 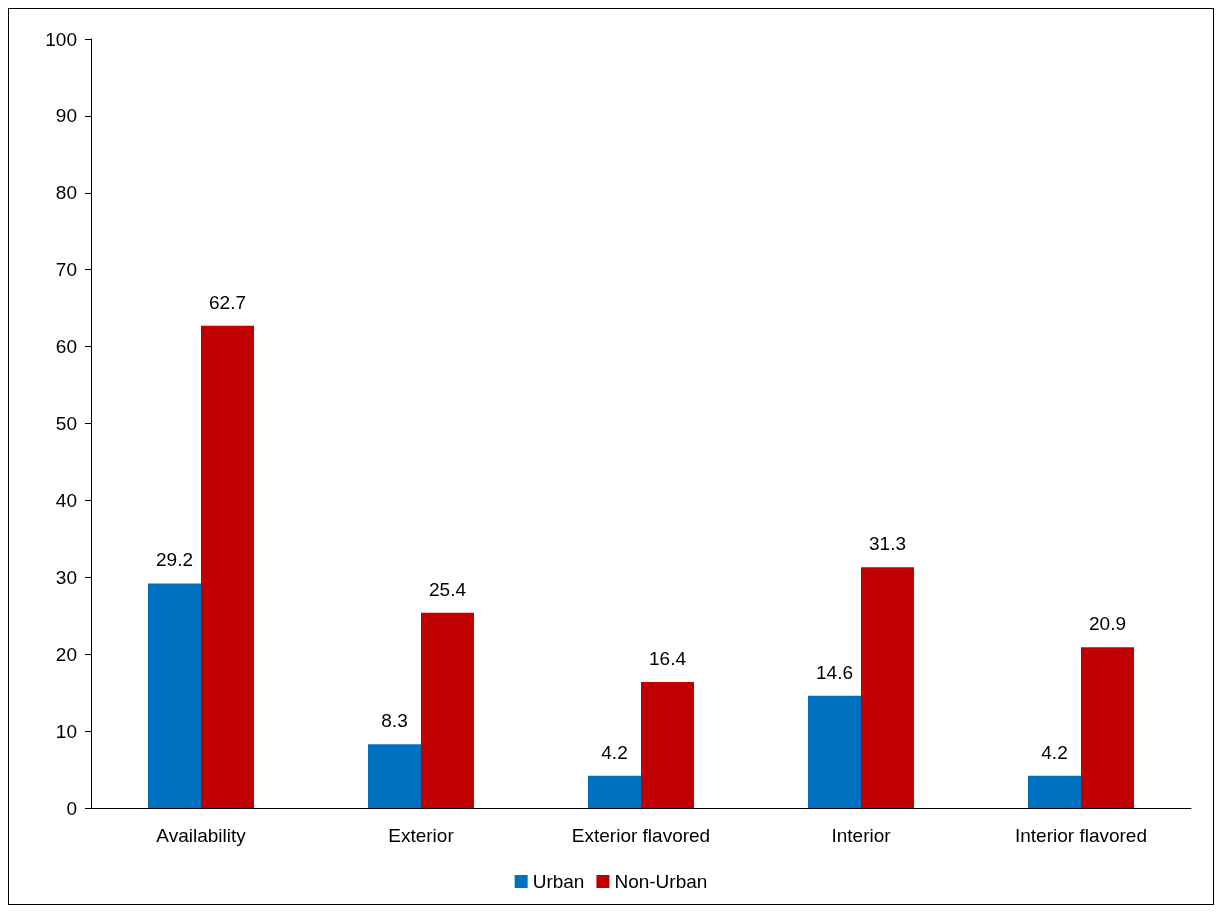 What do you see at coordinates (558, 881) in the screenshot?
I see `legend-label: Urban` at bounding box center [558, 881].